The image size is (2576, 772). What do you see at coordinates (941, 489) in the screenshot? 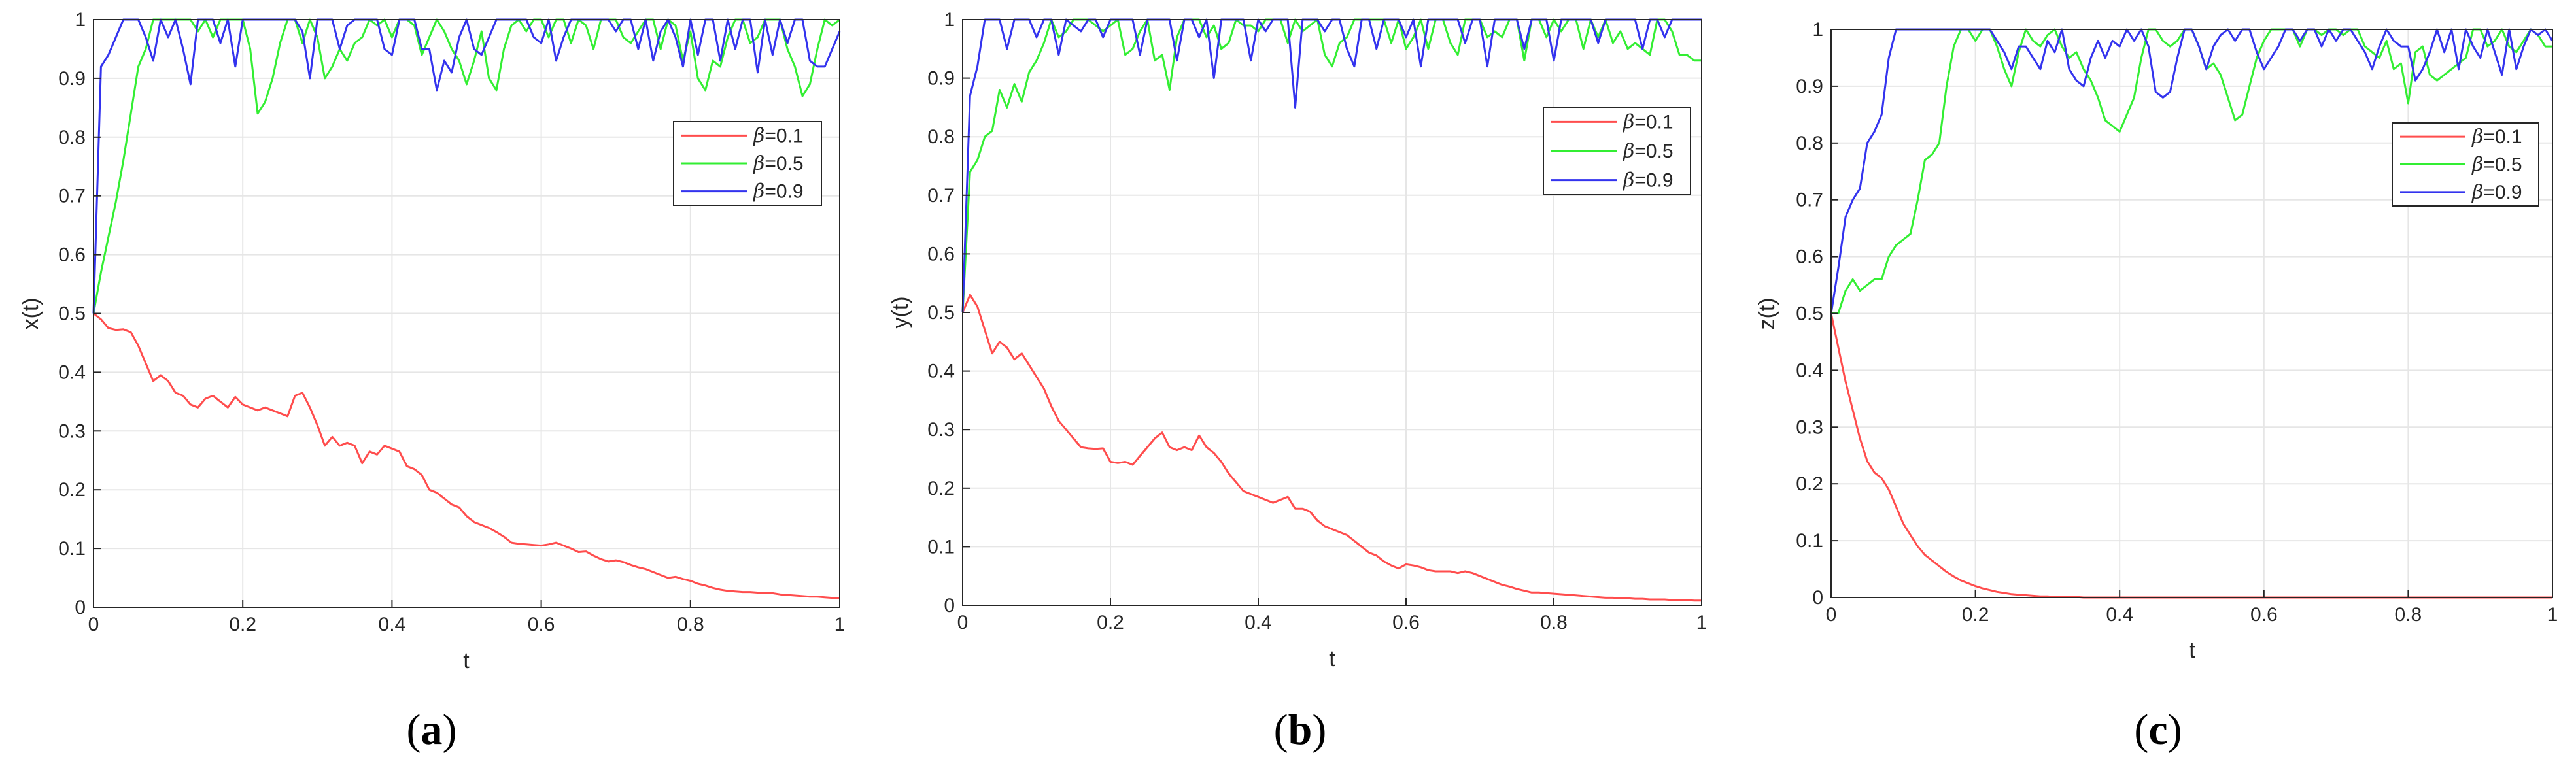
I see `y-tick-label-b: 0.2` at bounding box center [941, 489].